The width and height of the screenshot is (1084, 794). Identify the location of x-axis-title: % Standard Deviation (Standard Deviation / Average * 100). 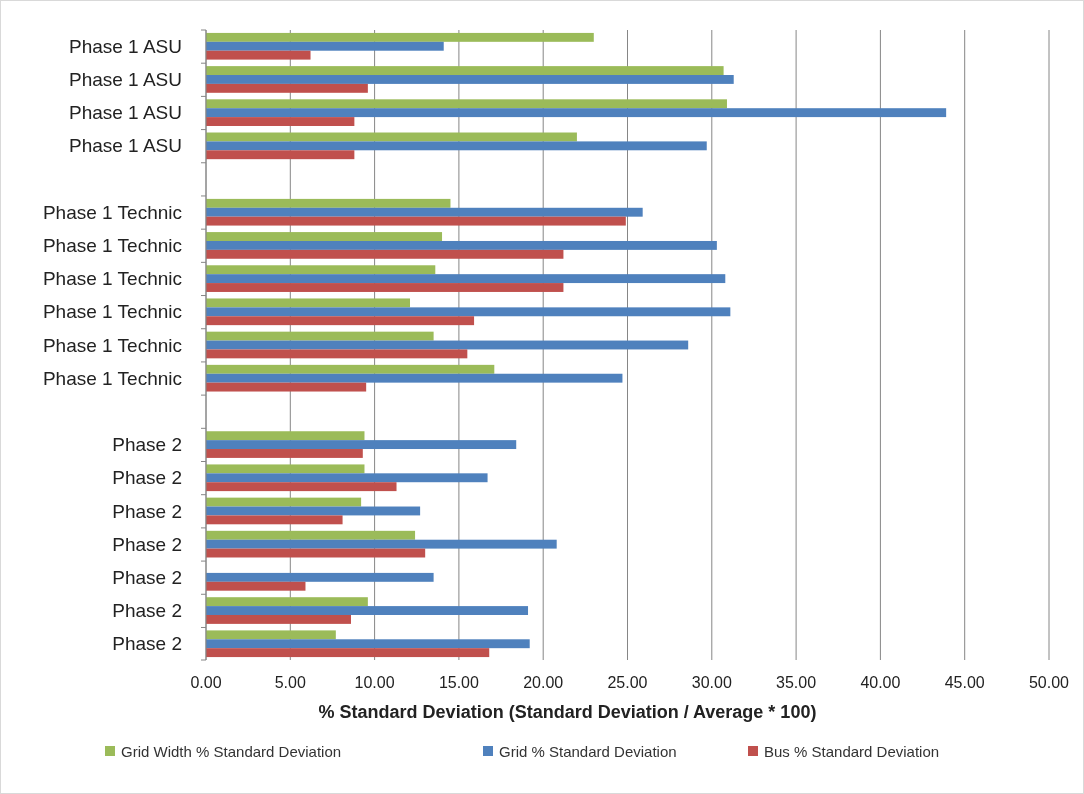
(567, 712).